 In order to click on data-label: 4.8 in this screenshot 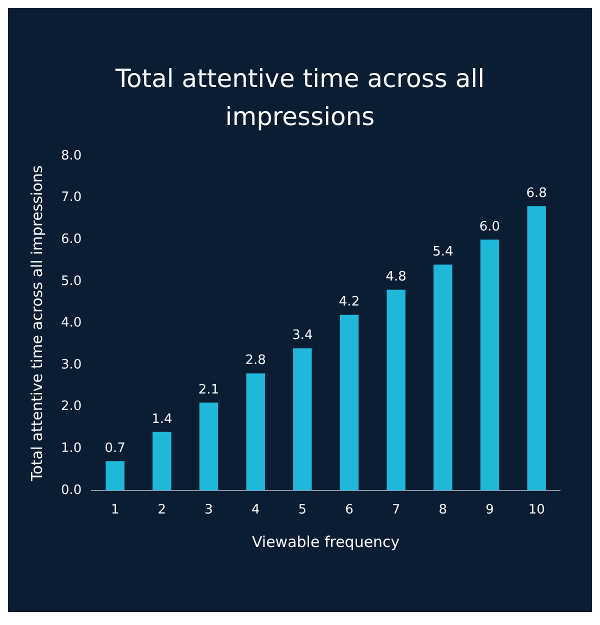, I will do `click(396, 277)`.